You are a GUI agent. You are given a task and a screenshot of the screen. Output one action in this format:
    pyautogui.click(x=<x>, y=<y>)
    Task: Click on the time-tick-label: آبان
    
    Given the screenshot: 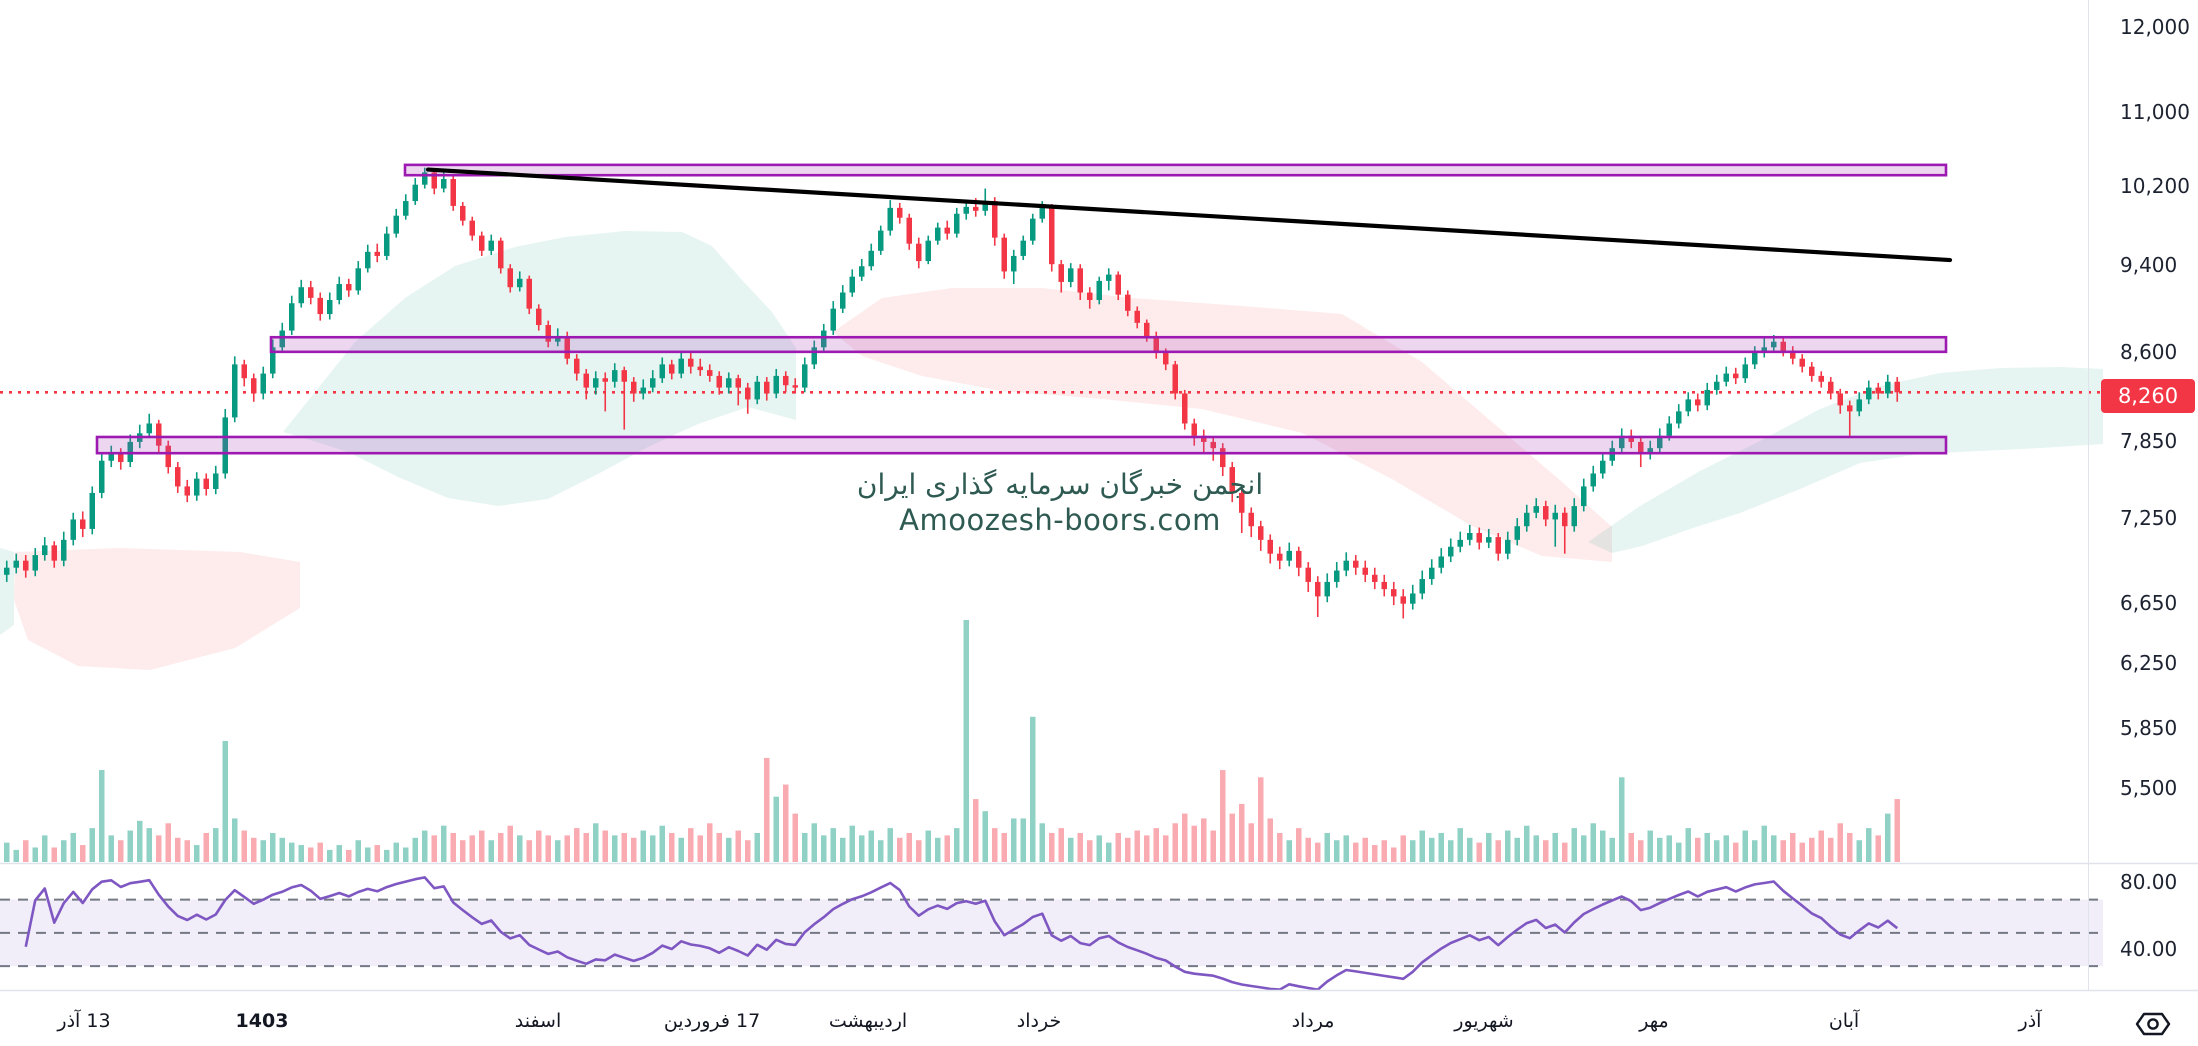 What is the action you would take?
    pyautogui.click(x=1844, y=1021)
    